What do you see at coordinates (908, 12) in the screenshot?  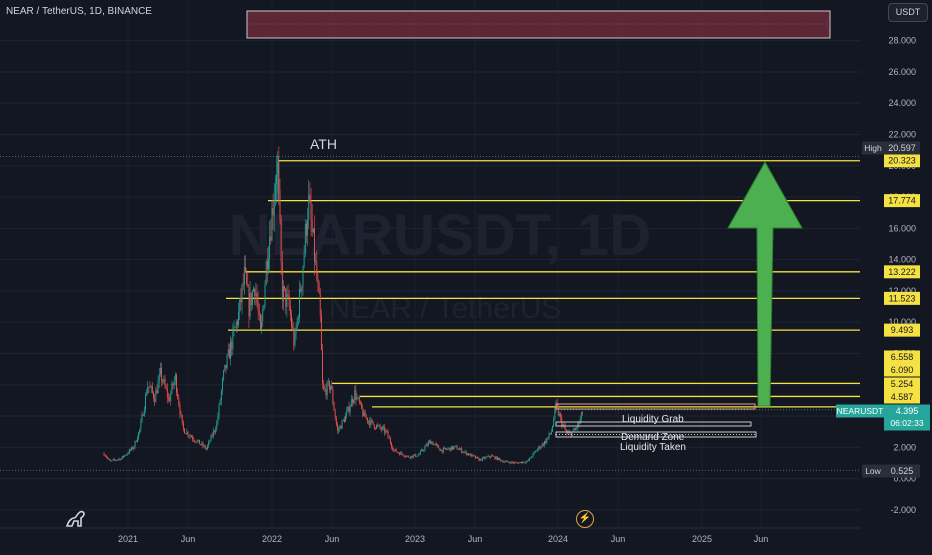 I see `currency-button: USDT` at bounding box center [908, 12].